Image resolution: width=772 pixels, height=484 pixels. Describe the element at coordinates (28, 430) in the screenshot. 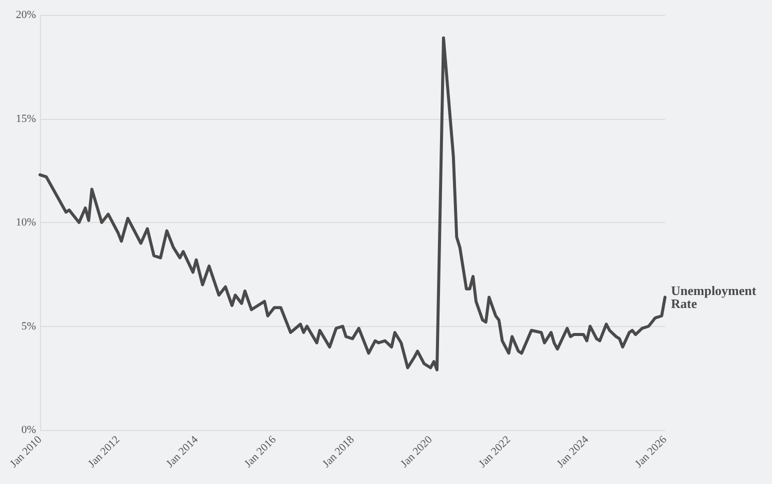

I see `y-tick-label: 0%` at that location.